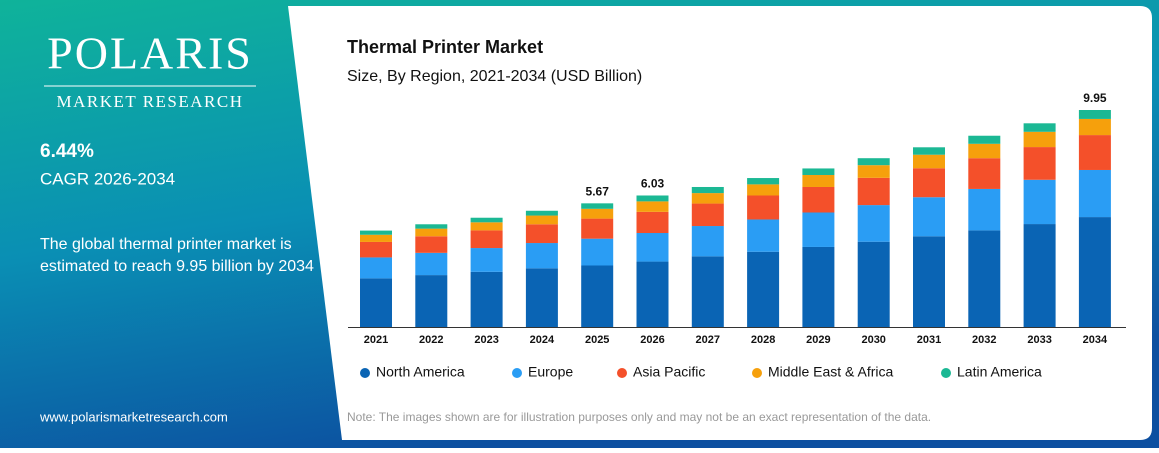  Describe the element at coordinates (598, 192) in the screenshot. I see `total-label: 5.67` at that location.